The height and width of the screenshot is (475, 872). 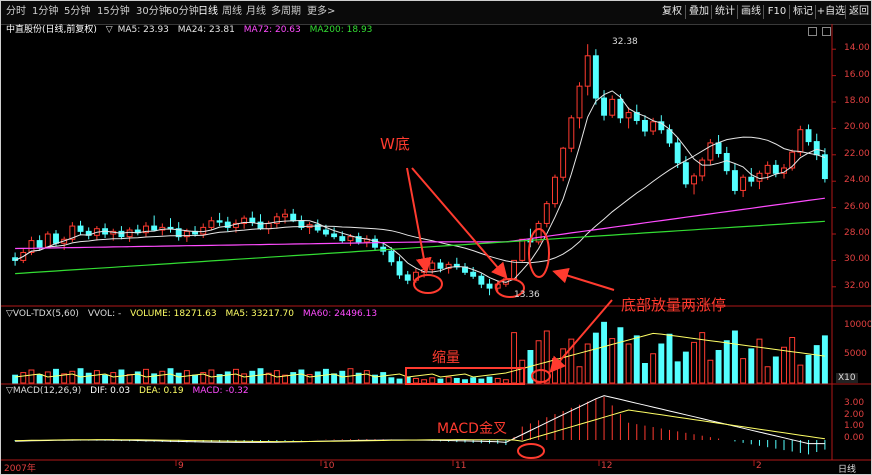 What do you see at coordinates (232, 11) in the screenshot?
I see `timeframe-tab-week: 周线` at bounding box center [232, 11].